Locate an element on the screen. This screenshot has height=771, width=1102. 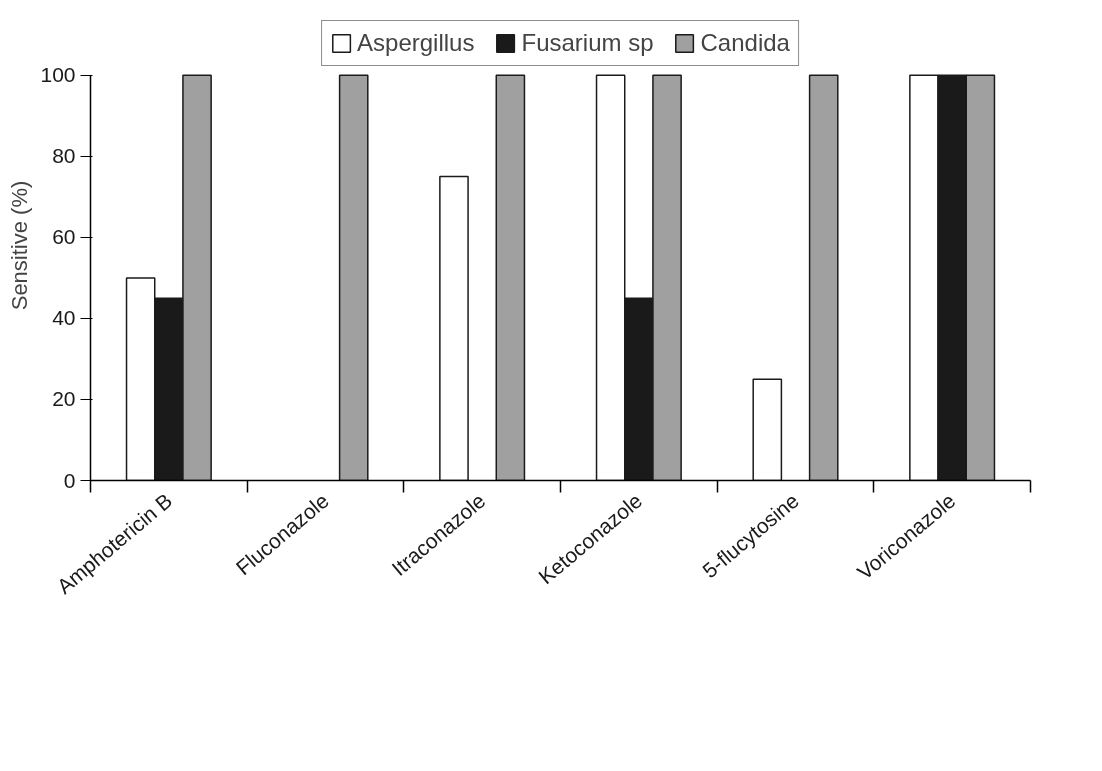
y-tick-label: 0 is located at coordinates (69, 480).